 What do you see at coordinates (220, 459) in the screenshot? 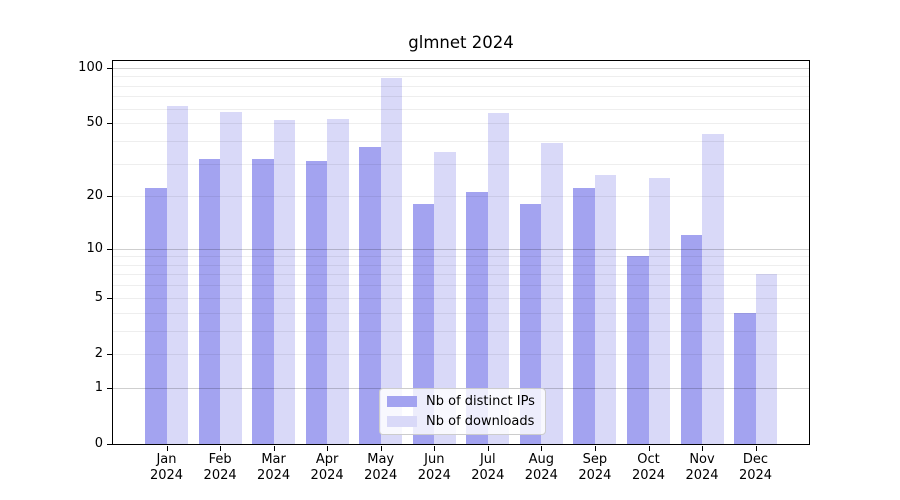
I see `x-tick-label-month: Feb` at bounding box center [220, 459].